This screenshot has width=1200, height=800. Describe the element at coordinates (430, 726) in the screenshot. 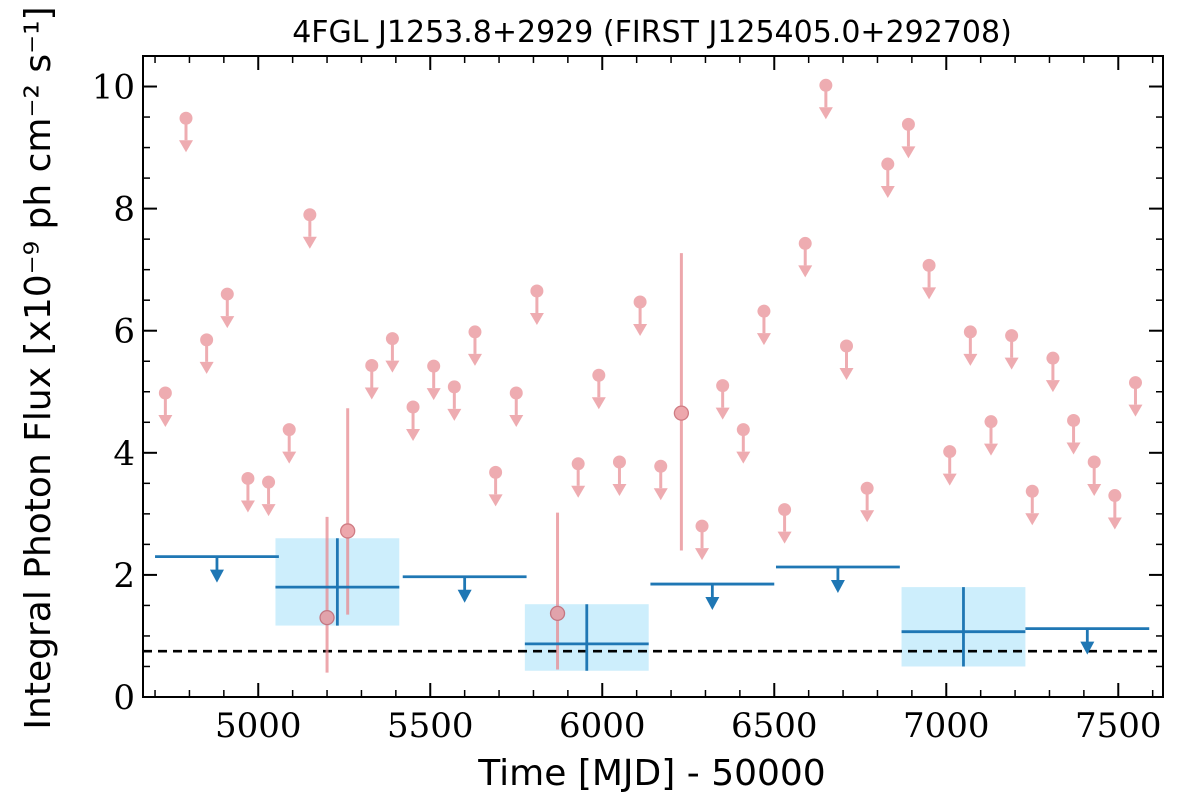

I see `x-tick-label-1: 5500` at that location.